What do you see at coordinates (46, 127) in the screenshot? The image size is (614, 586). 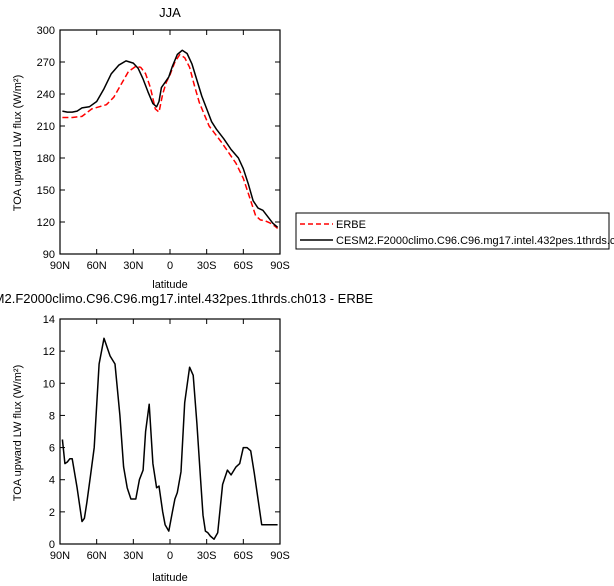 I see `top-ytick-label: 210` at bounding box center [46, 127].